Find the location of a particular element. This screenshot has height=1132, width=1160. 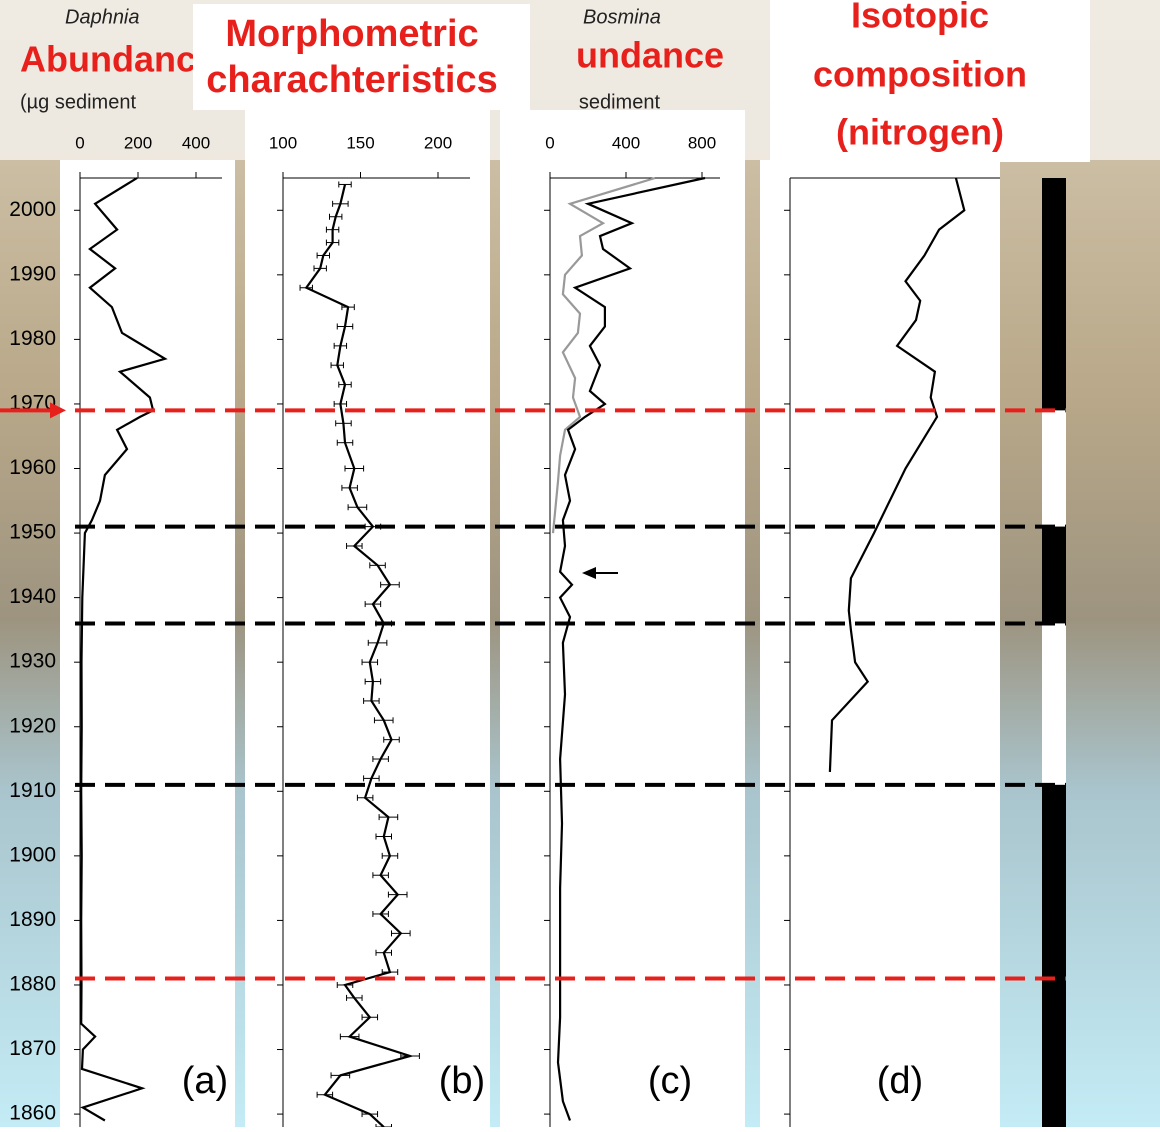

panel-header: Bosmina Abundance (µg sediment is located at coordinates (626, 59).